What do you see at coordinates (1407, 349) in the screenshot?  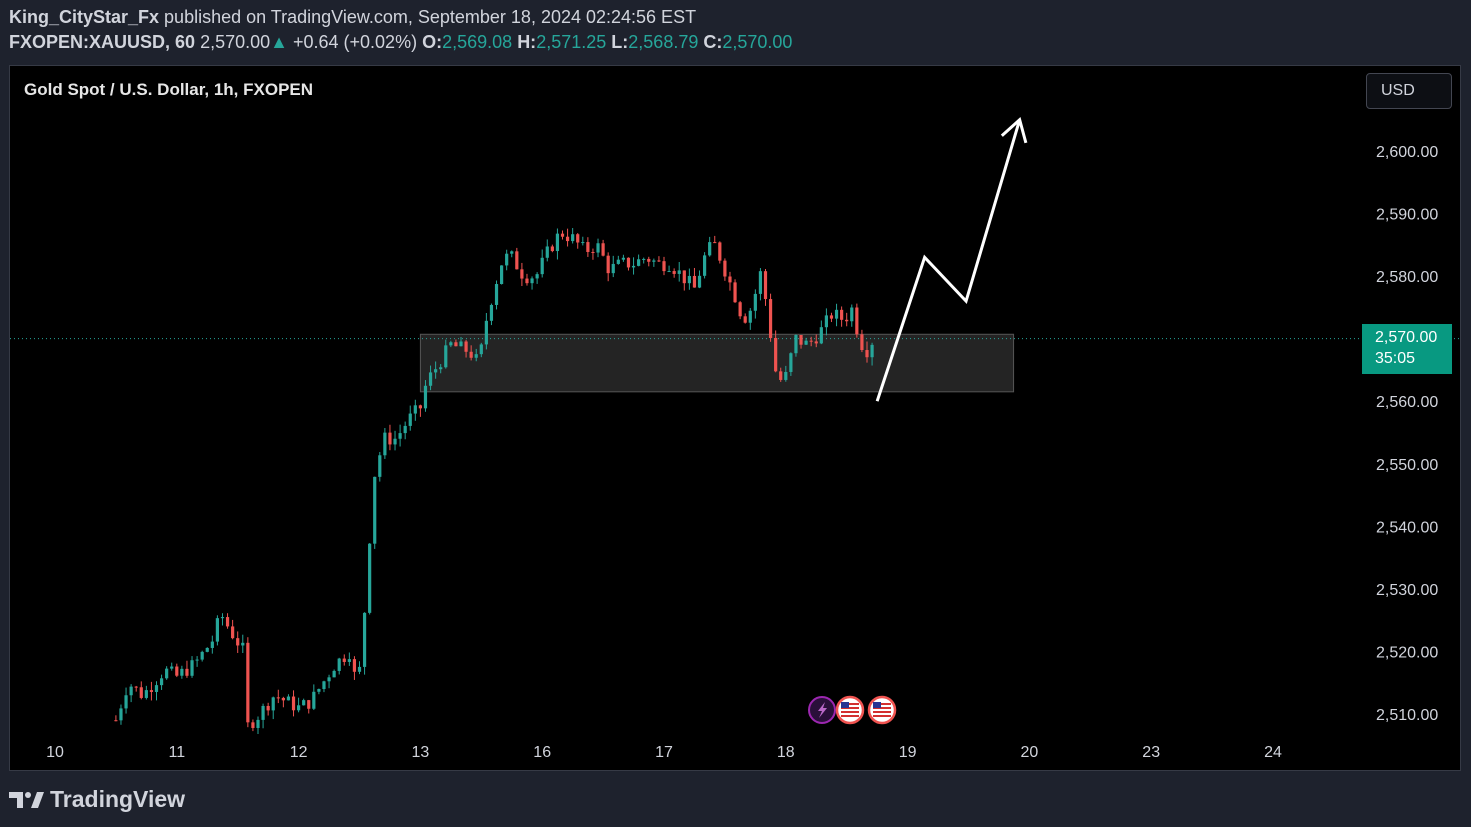 I see `current-price-tag: 2,570.00 35:05` at bounding box center [1407, 349].